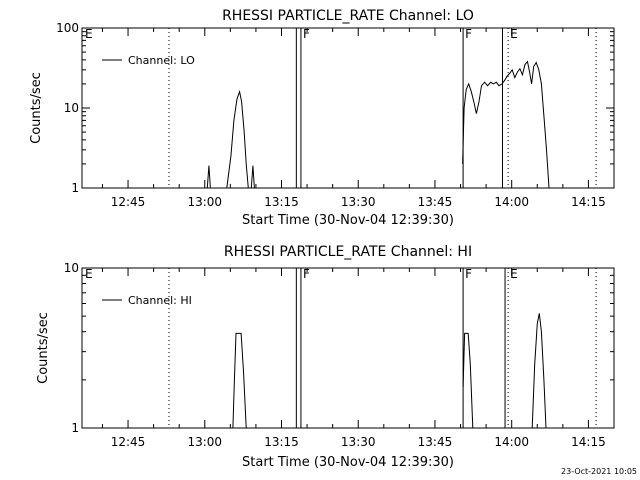 The image size is (640, 480). Describe the element at coordinates (67, 28) in the screenshot. I see `y-tick-label: 100` at that location.